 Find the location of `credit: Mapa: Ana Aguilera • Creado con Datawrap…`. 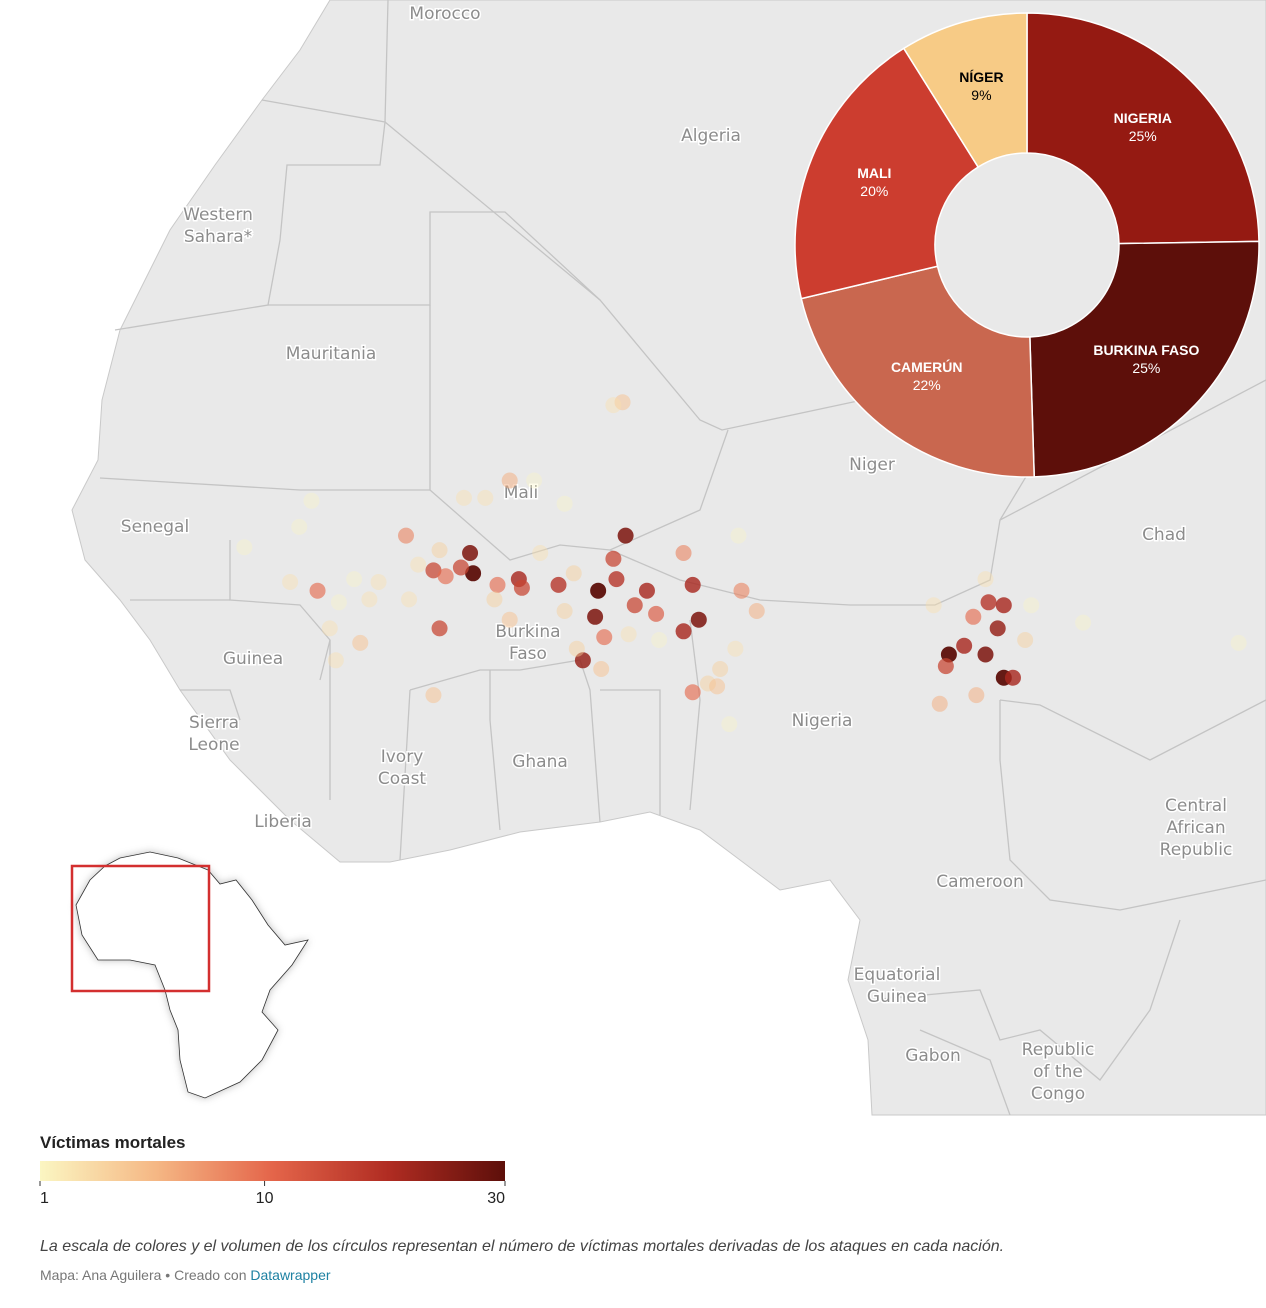

credit: Mapa: Ana Aguilera • Creado con Datawrap… is located at coordinates (185, 1275).